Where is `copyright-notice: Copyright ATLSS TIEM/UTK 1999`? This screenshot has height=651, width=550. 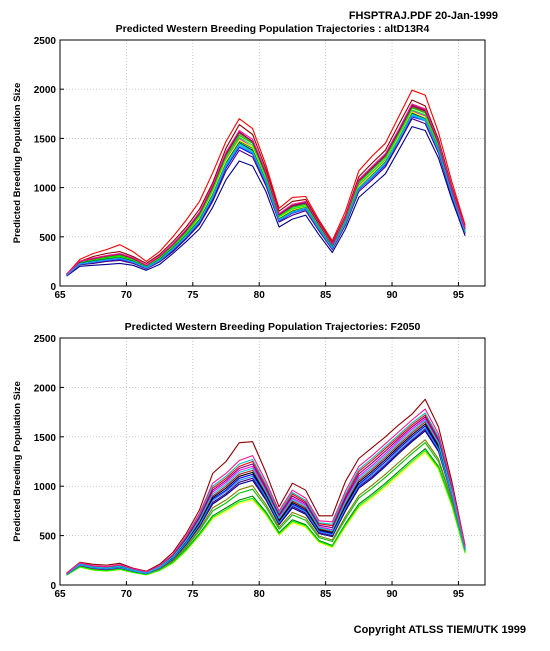
copyright-notice: Copyright ATLSS TIEM/UTK 1999 is located at coordinates (439, 630).